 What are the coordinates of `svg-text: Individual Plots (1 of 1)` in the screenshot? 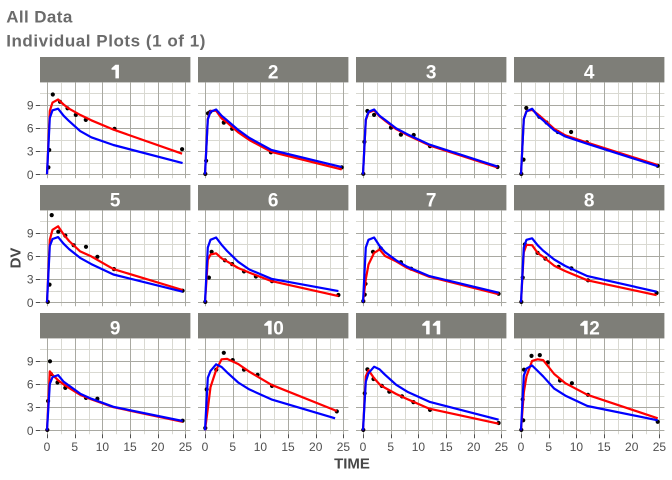 It's located at (106, 41).